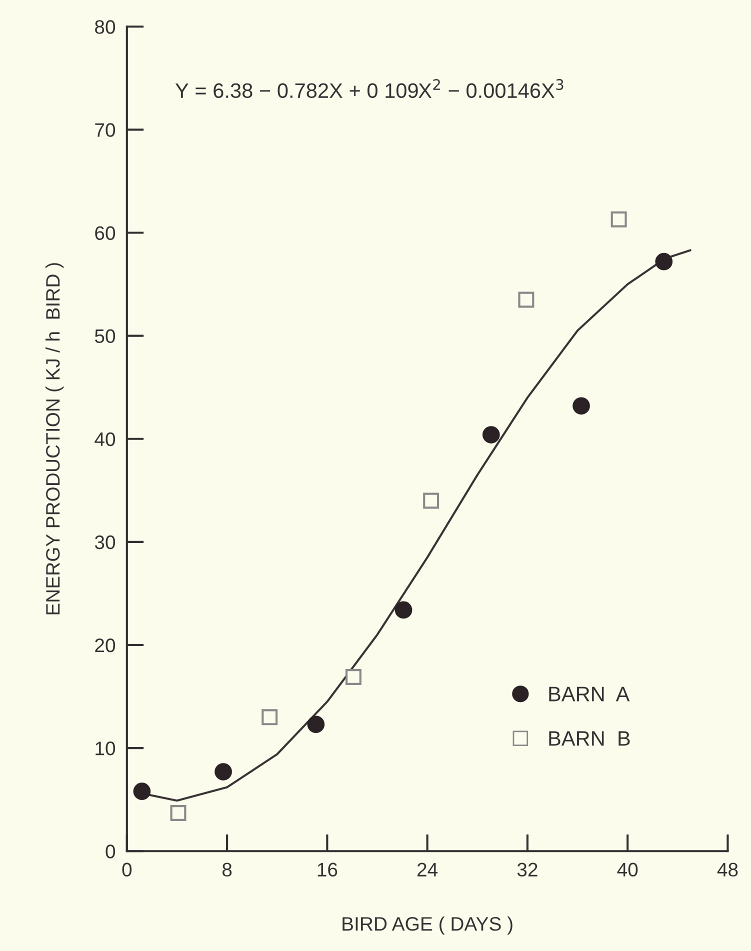 The height and width of the screenshot is (951, 751). Describe the element at coordinates (106, 749) in the screenshot. I see `y-tick-label: 10` at that location.